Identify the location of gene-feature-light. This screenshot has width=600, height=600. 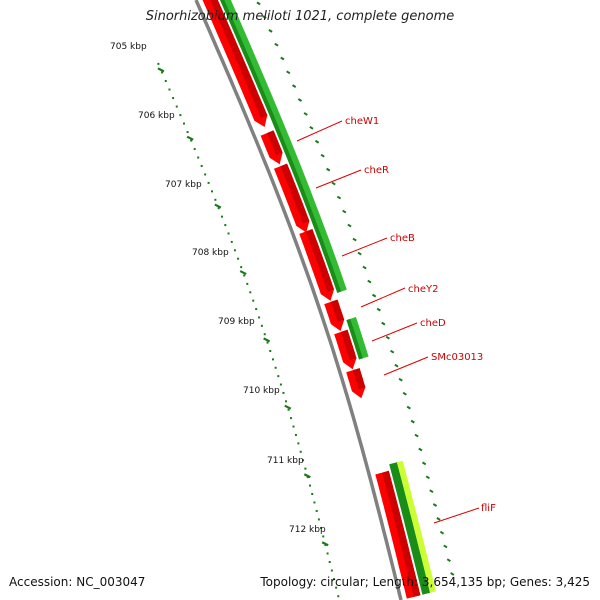
(416, 526).